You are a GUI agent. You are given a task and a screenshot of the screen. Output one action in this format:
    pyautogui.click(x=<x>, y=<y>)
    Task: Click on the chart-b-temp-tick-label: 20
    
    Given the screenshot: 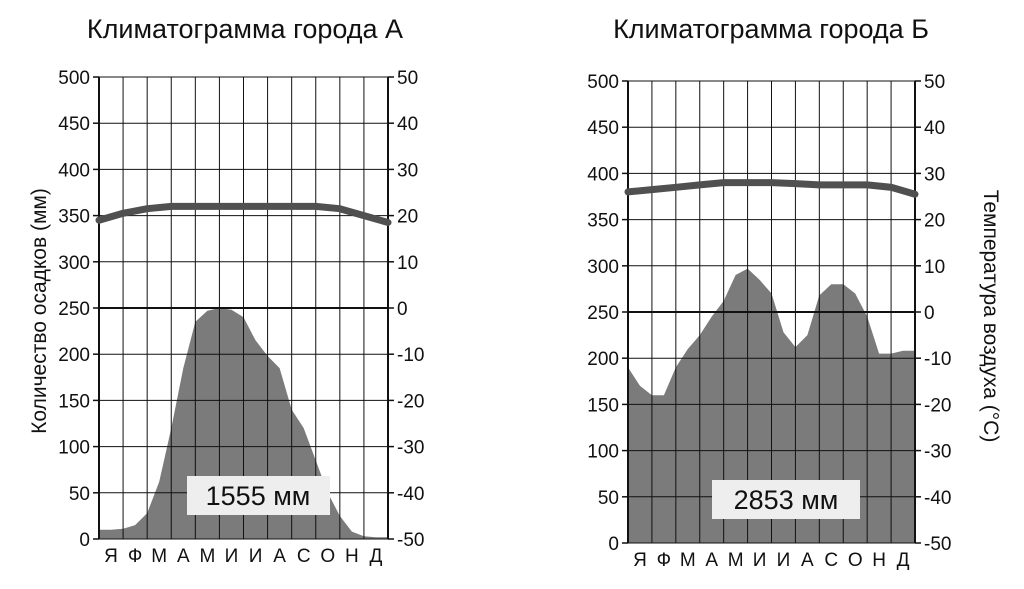 What is the action you would take?
    pyautogui.click(x=934, y=221)
    